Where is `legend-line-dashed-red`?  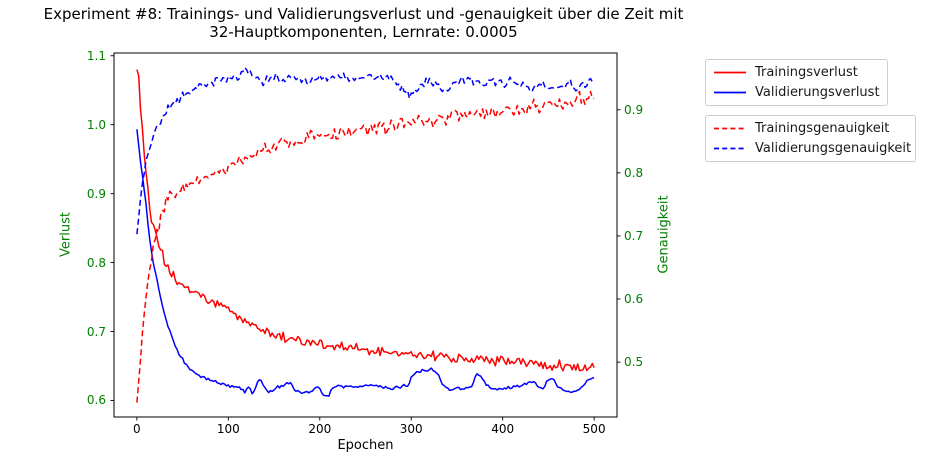
legend-line-dashed-red is located at coordinates (730, 128).